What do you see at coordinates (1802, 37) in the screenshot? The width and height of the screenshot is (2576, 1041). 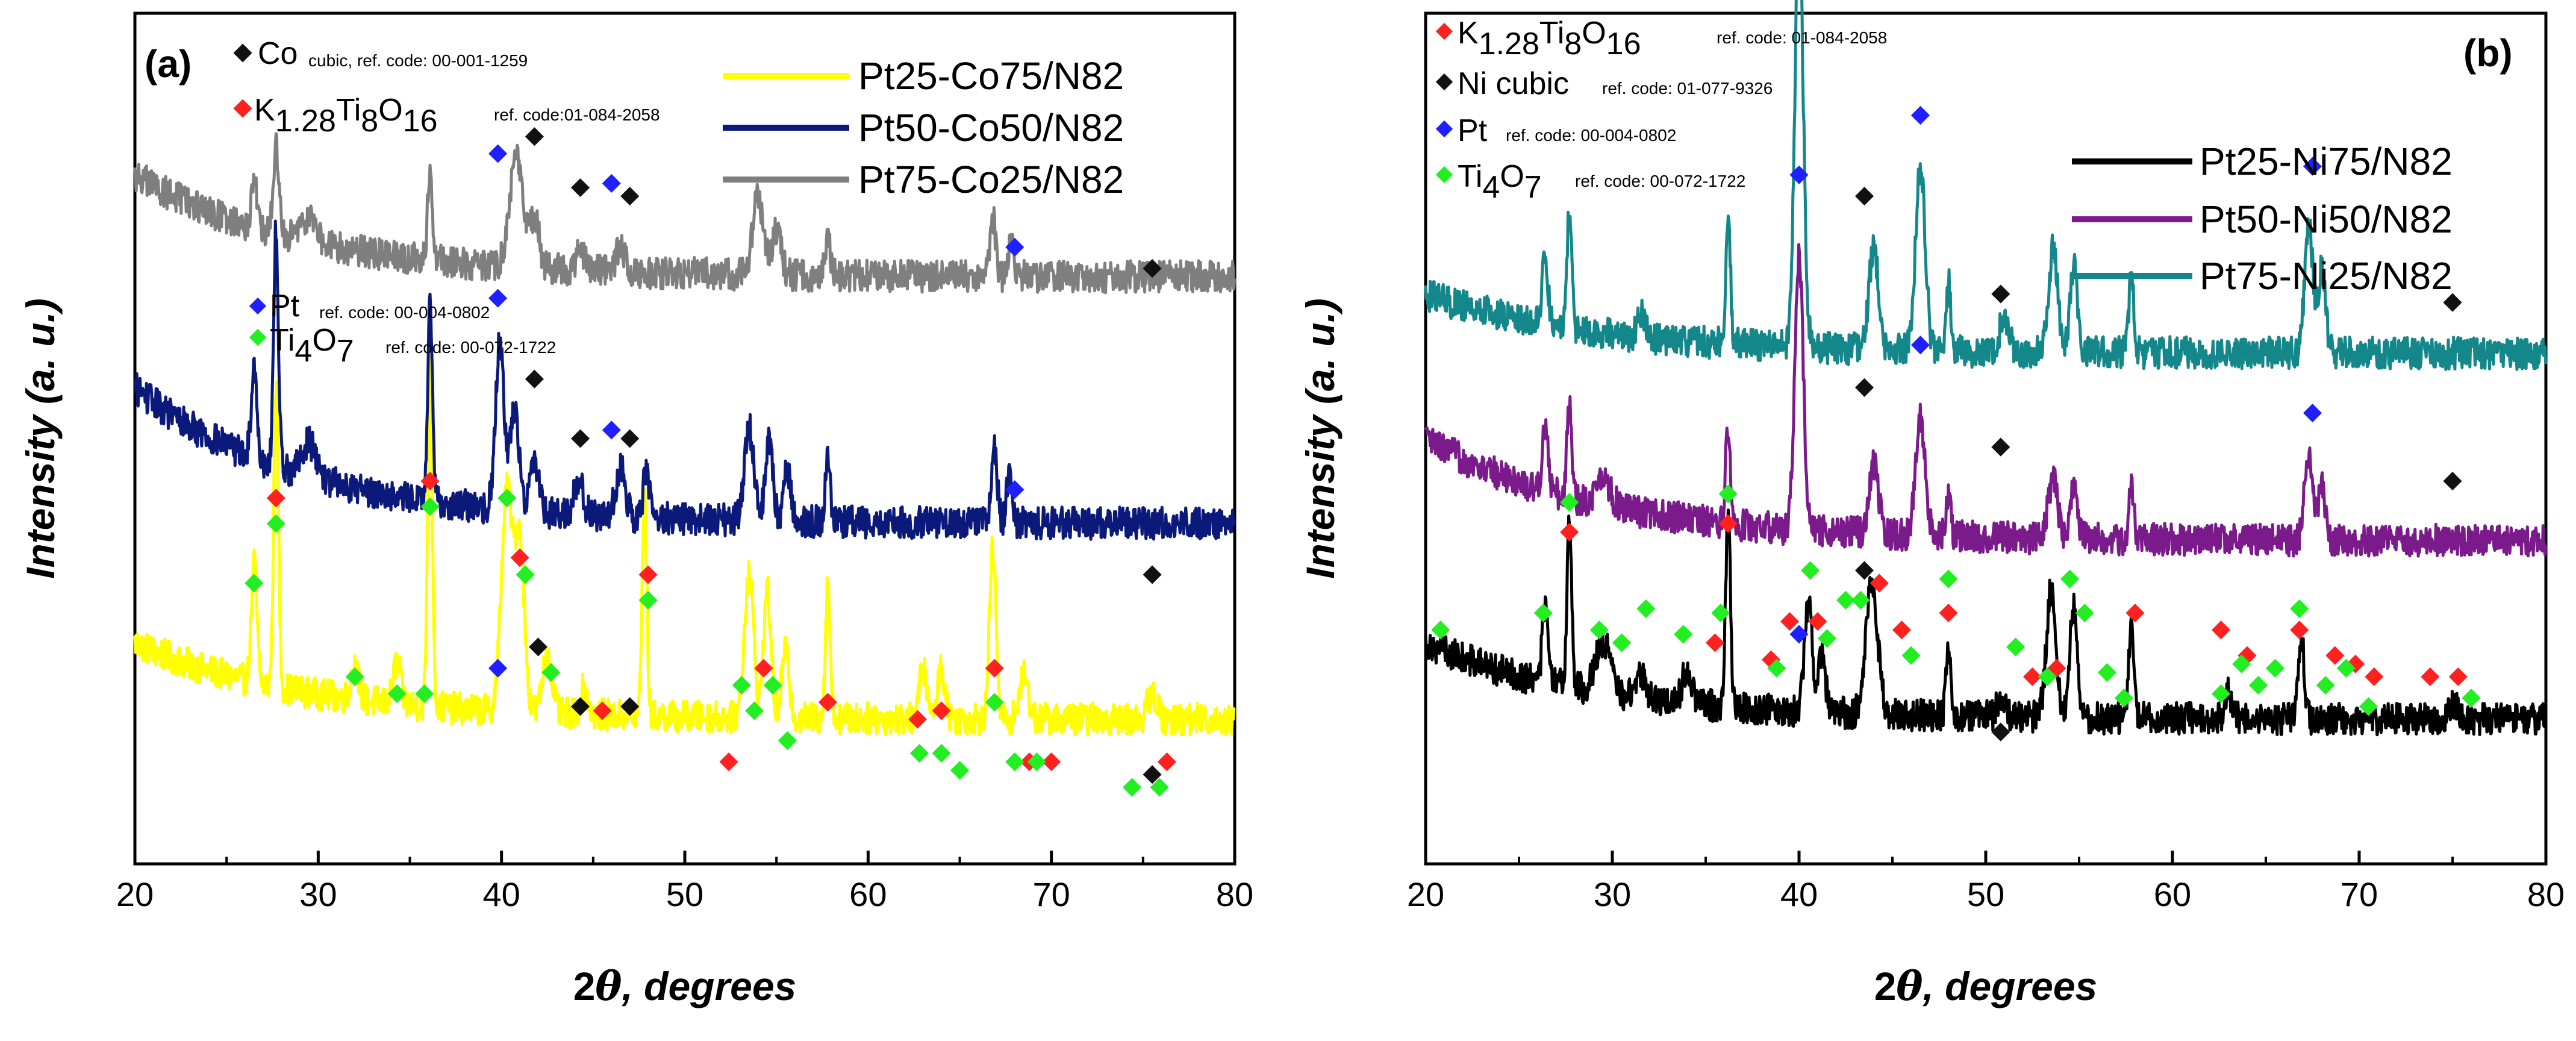 I see `ref-code-k-b: ref. code: 01-084-2058` at bounding box center [1802, 37].